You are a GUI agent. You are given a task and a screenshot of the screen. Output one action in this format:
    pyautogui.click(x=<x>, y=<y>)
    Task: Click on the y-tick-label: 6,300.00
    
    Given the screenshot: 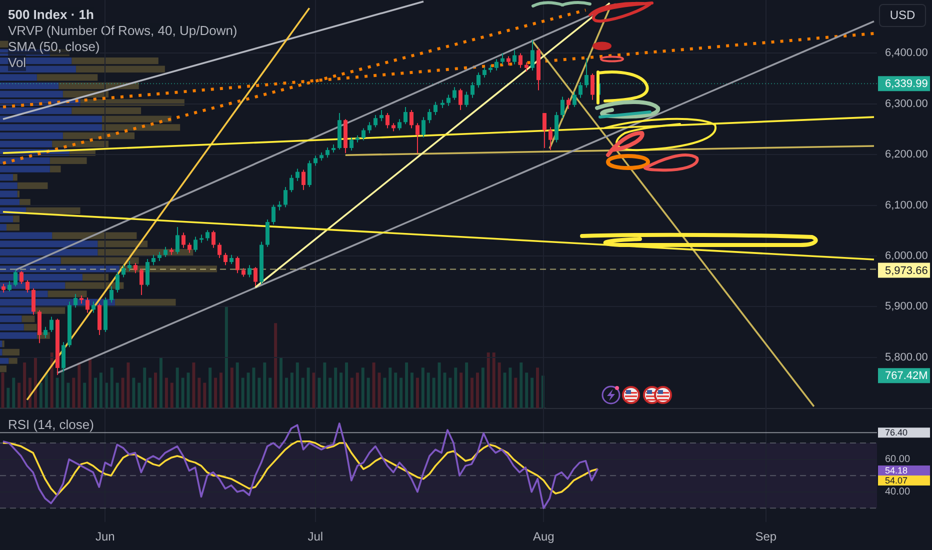 What is the action you would take?
    pyautogui.click(x=906, y=104)
    